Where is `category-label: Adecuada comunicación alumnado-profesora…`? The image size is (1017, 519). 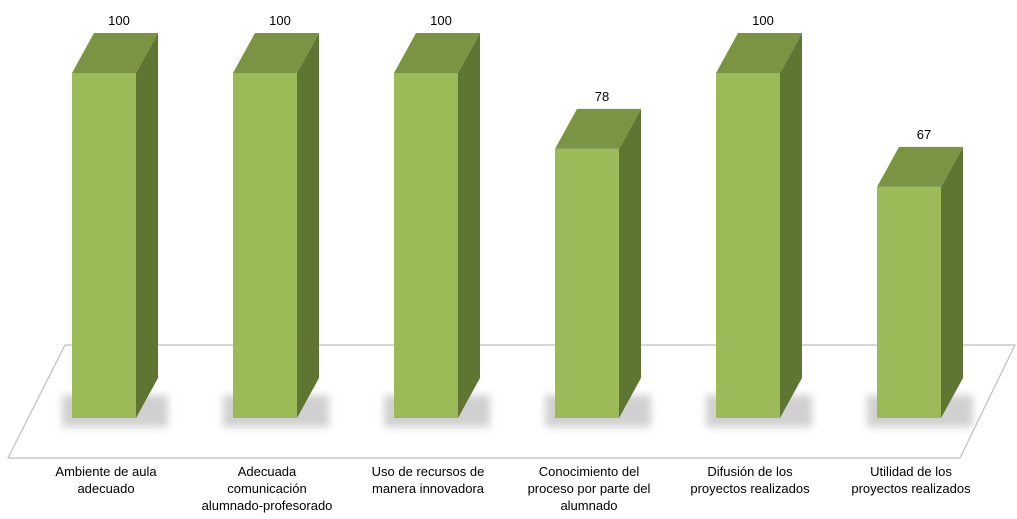
category-label: Adecuada comunicación alumnado-profesora… is located at coordinates (267, 488).